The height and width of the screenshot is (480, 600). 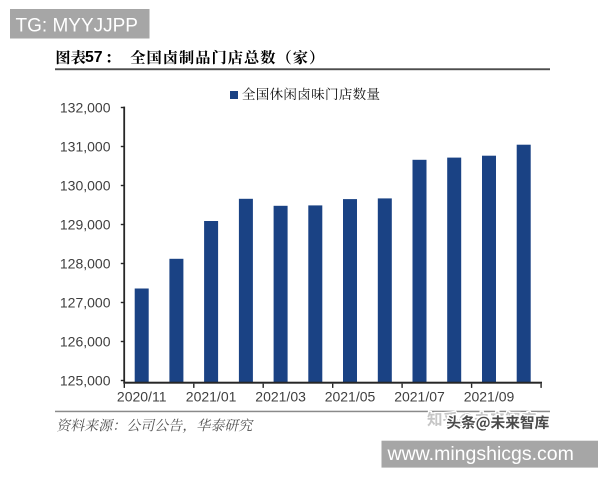 What do you see at coordinates (85, 186) in the screenshot?
I see `svg-text: 130,000` at bounding box center [85, 186].